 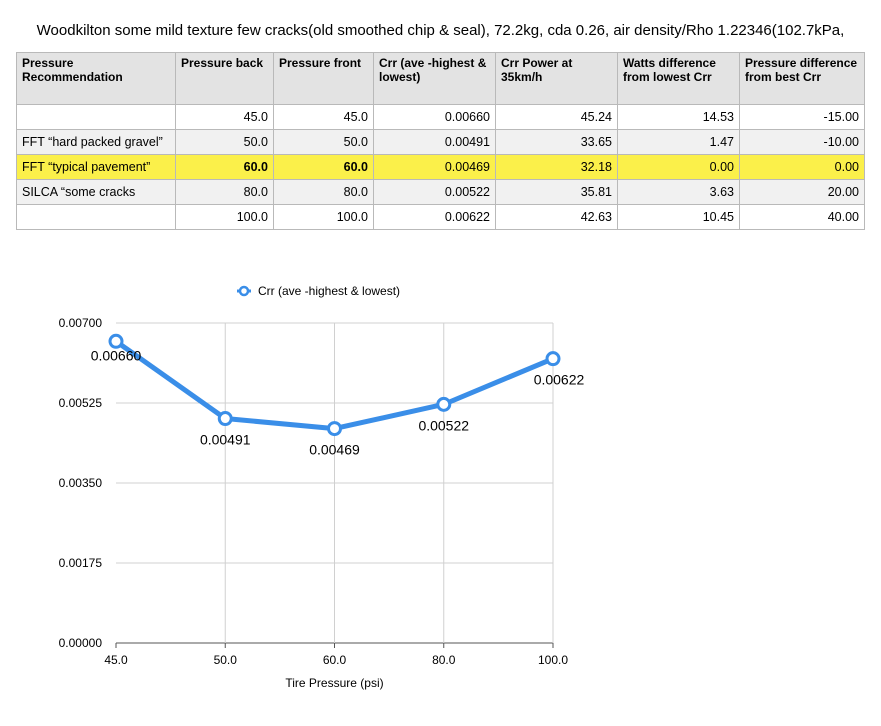 I want to click on table-row: 45.0 45.0 0.00660 45.24 14.53 -15.00, so click(x=440, y=117).